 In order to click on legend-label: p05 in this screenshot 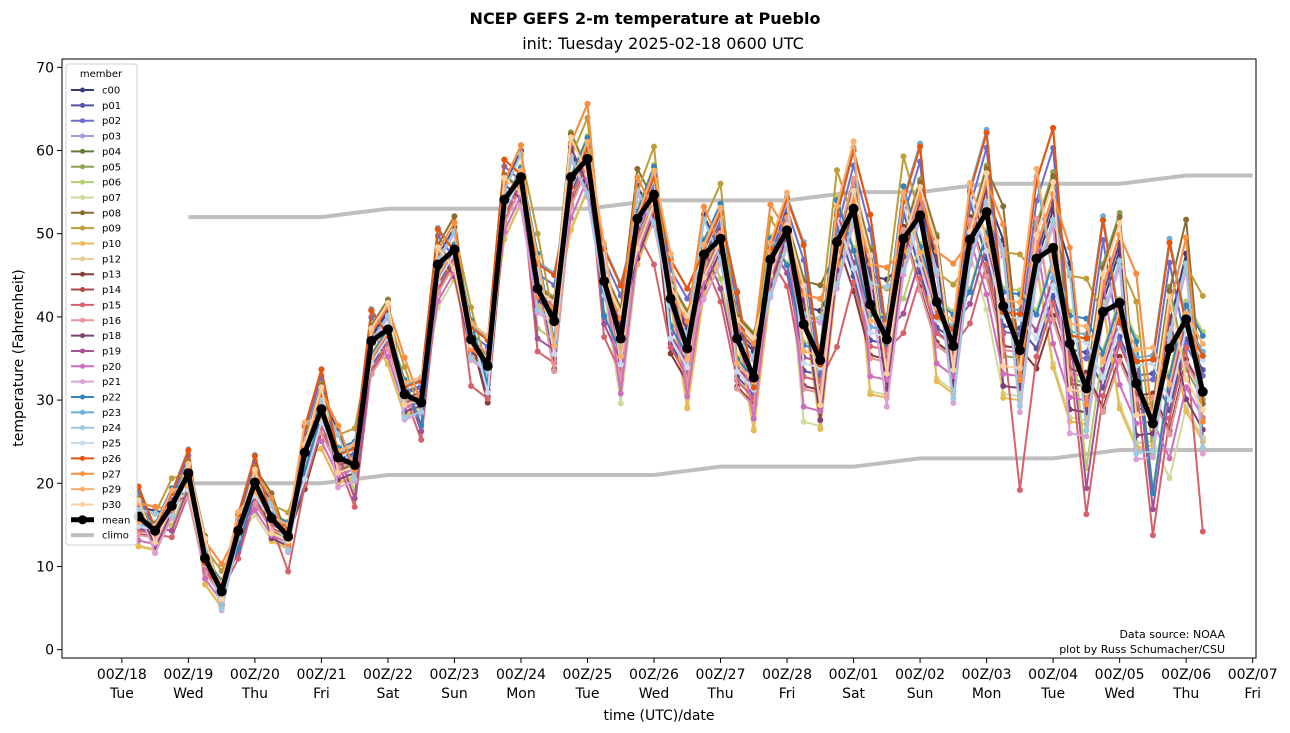, I will do `click(111, 167)`.